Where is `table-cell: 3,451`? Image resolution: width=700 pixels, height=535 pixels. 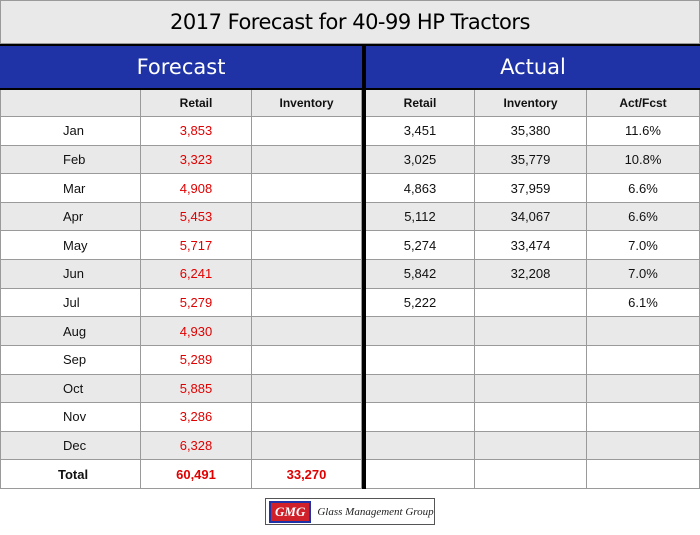 table-cell: 3,451 is located at coordinates (420, 131).